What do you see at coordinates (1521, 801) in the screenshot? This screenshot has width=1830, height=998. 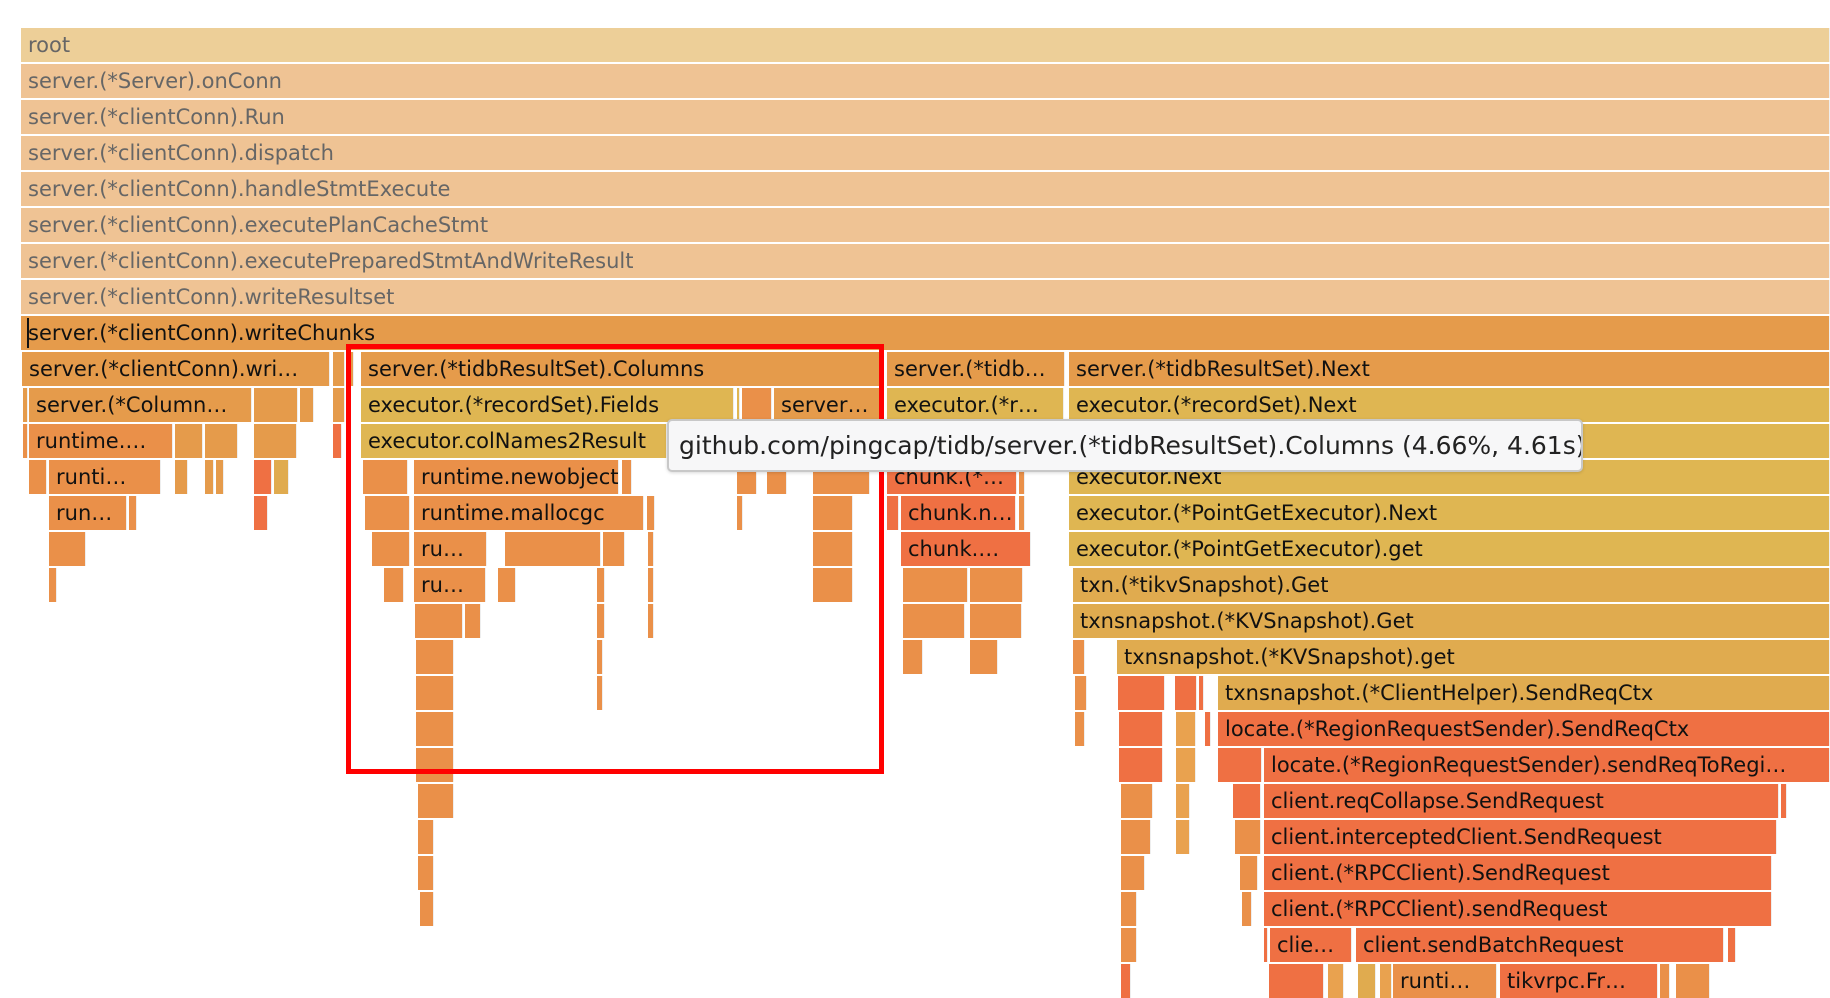 I see `flame-frame: client.reqCollapse.SendRequest` at bounding box center [1521, 801].